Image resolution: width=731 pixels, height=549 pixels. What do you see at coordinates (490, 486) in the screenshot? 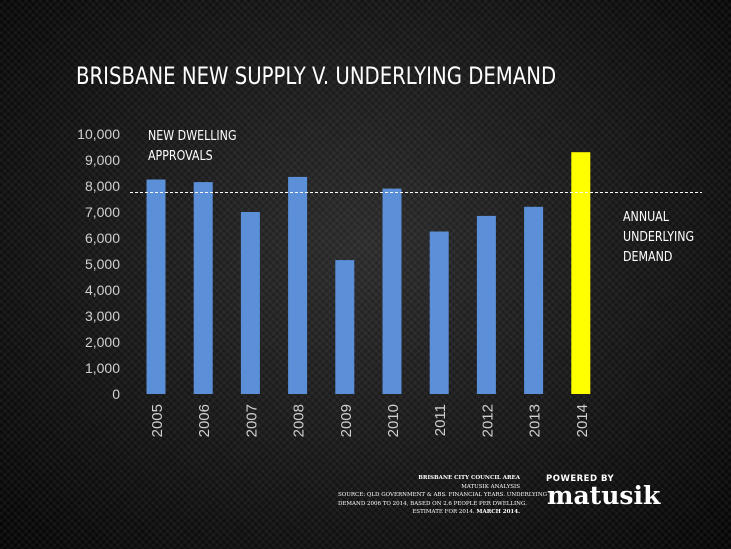
I see `source-line: MATUSIK ANALYSIS` at bounding box center [490, 486].